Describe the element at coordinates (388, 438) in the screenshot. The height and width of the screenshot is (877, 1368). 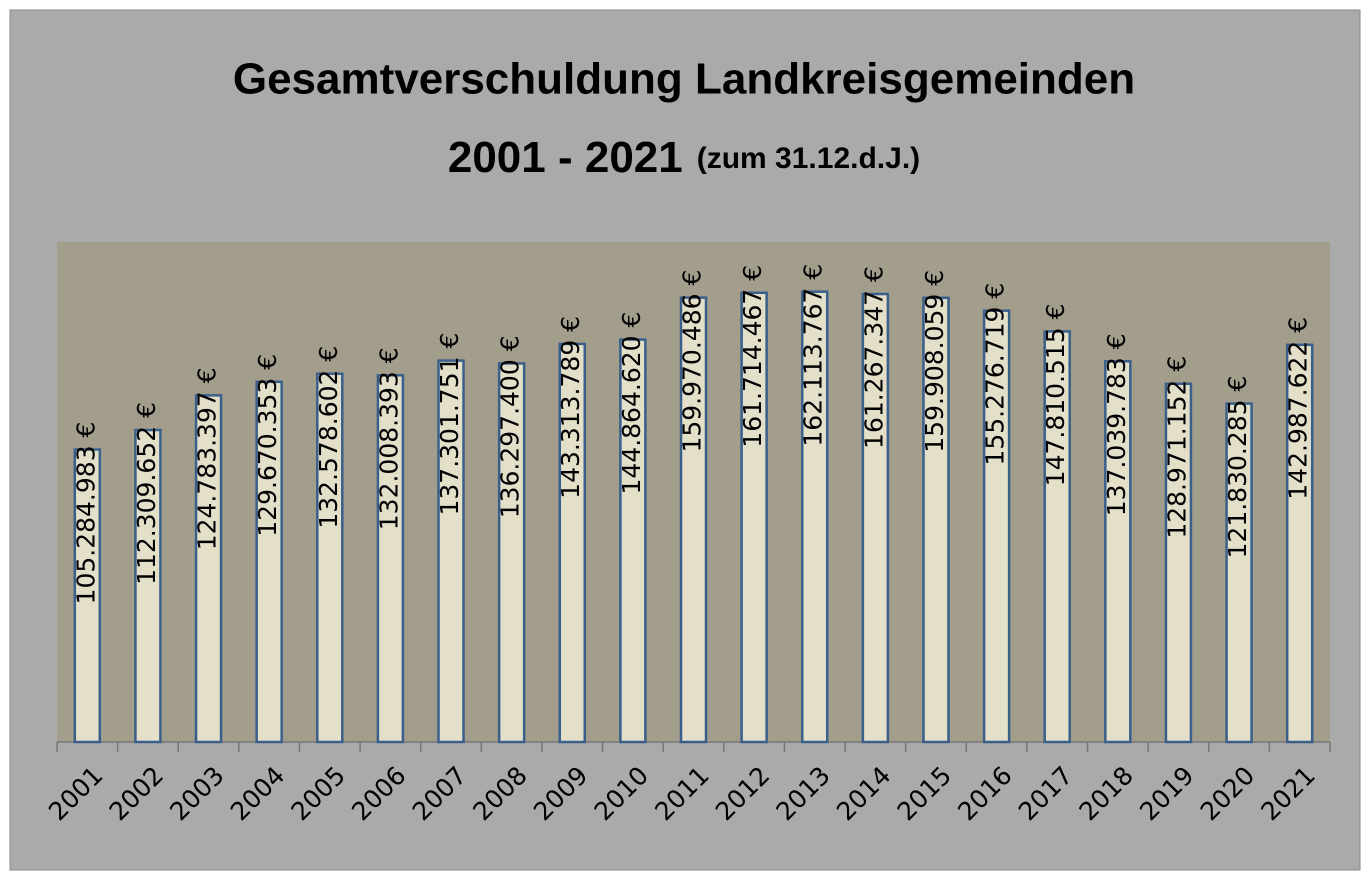
I see `value-label: 132.008.393 €` at that location.